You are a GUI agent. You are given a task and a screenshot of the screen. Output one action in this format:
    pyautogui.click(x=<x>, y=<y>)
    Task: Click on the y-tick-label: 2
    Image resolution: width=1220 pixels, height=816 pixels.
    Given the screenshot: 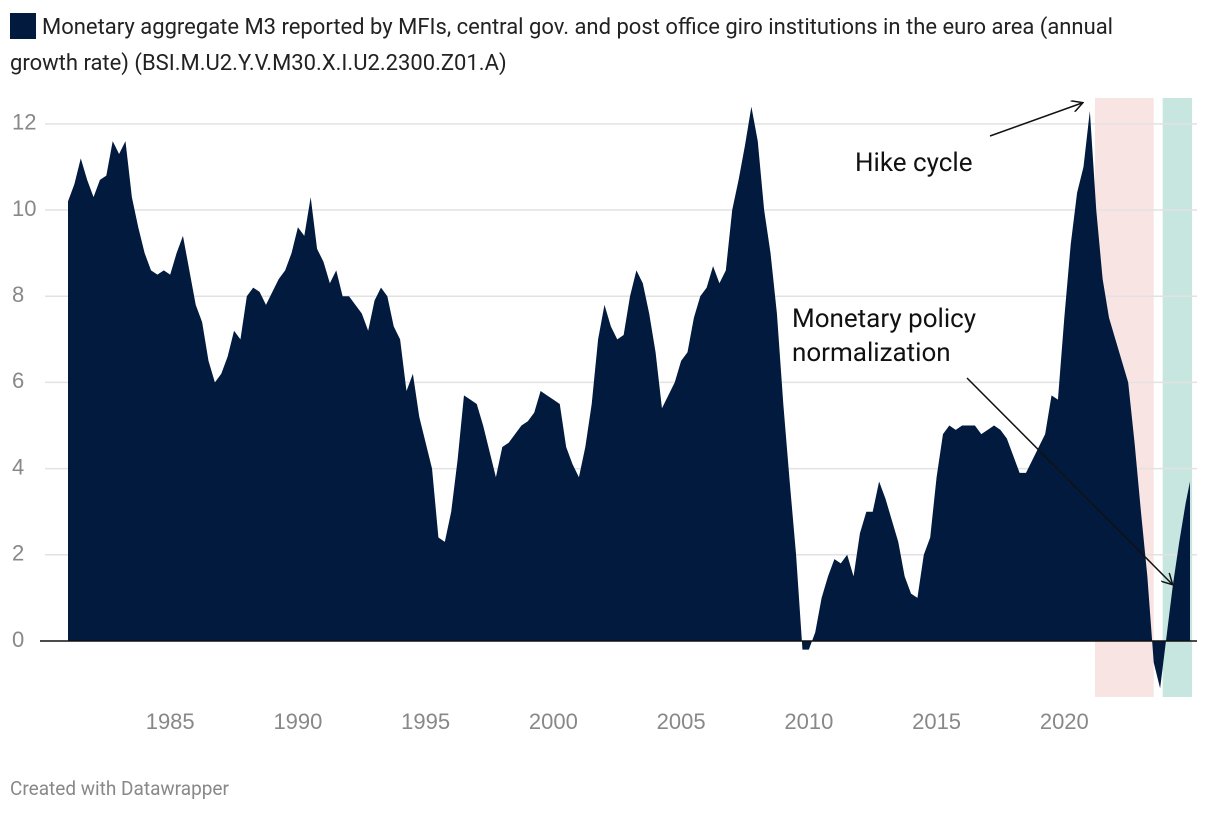 What is the action you would take?
    pyautogui.click(x=18, y=553)
    